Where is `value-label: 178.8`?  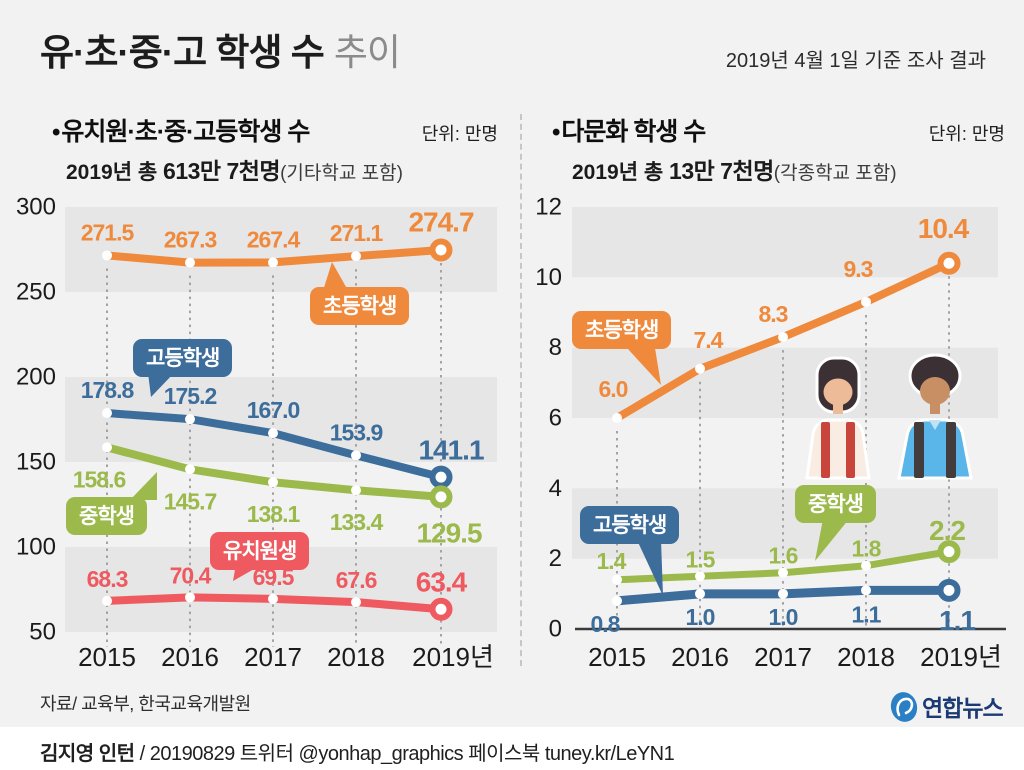
value-label: 178.8 is located at coordinates (108, 390).